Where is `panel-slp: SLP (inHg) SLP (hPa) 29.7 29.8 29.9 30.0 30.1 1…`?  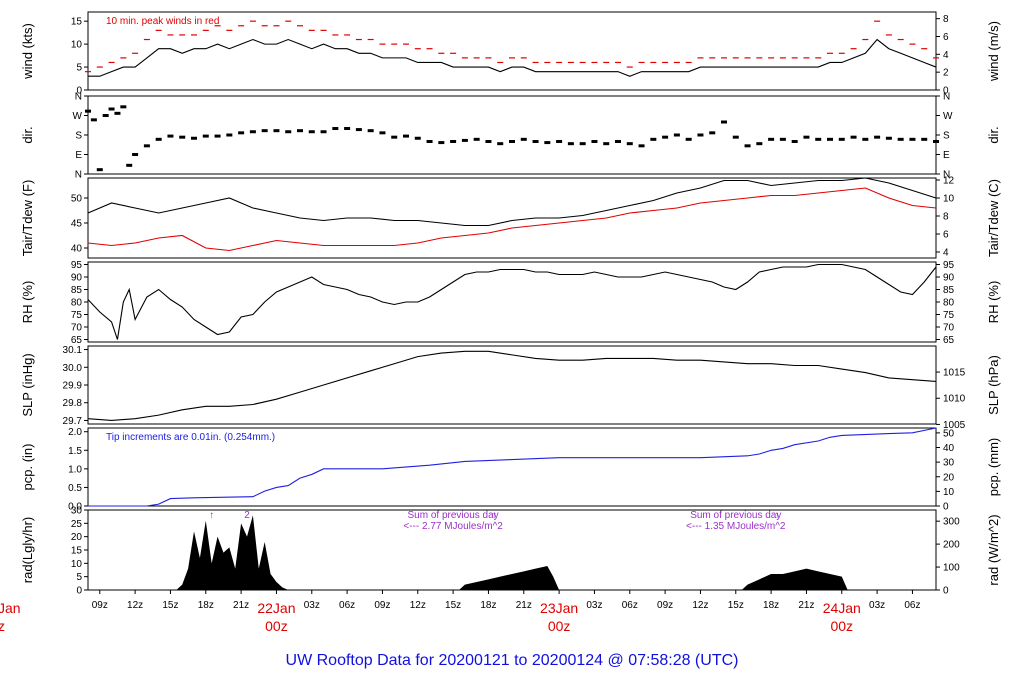
panel-slp: SLP (inHg) SLP (hPa) 29.7 29.8 29.9 30.0 30.1 1… is located at coordinates (510, 388).